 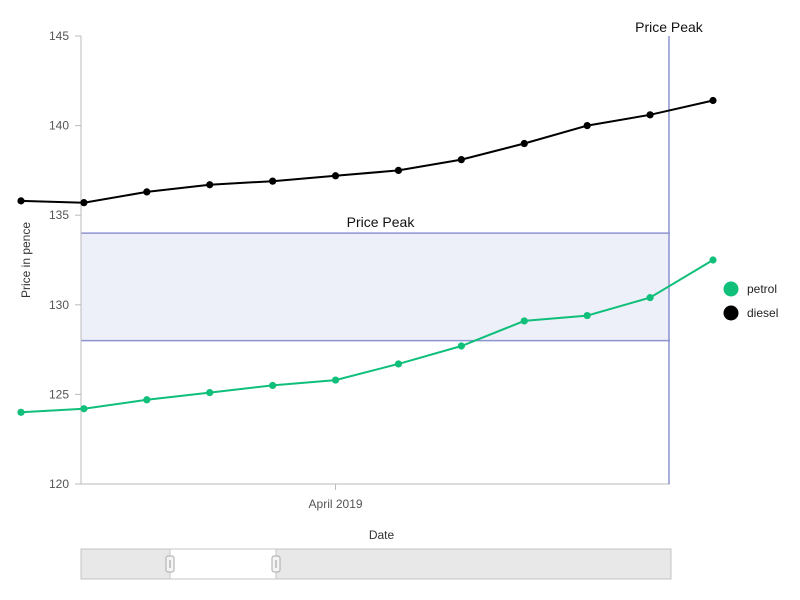 What do you see at coordinates (375, 287) in the screenshot?
I see `price-peak-band` at bounding box center [375, 287].